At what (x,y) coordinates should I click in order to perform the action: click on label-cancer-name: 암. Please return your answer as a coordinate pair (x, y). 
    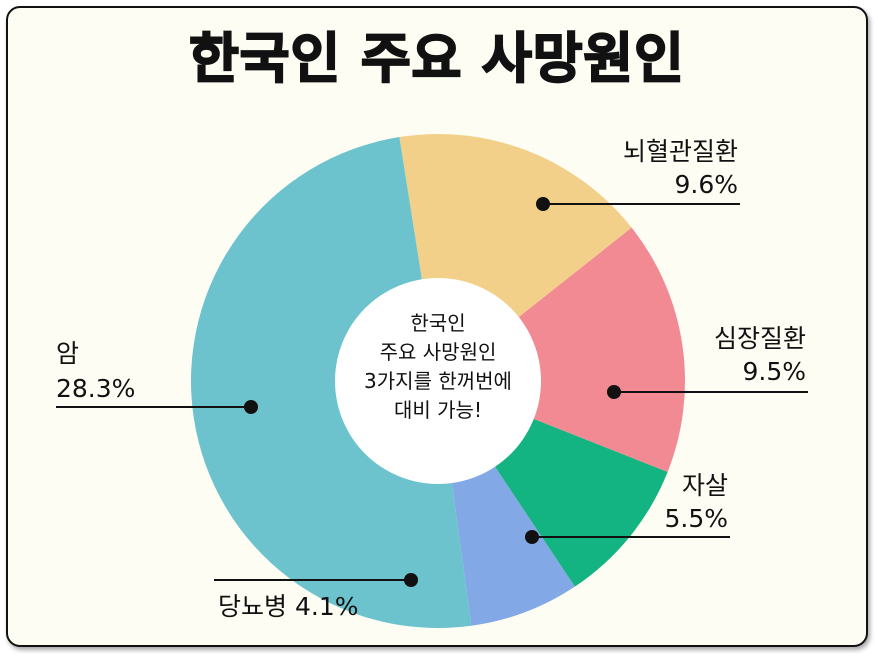
    Looking at the image, I should click on (67, 353).